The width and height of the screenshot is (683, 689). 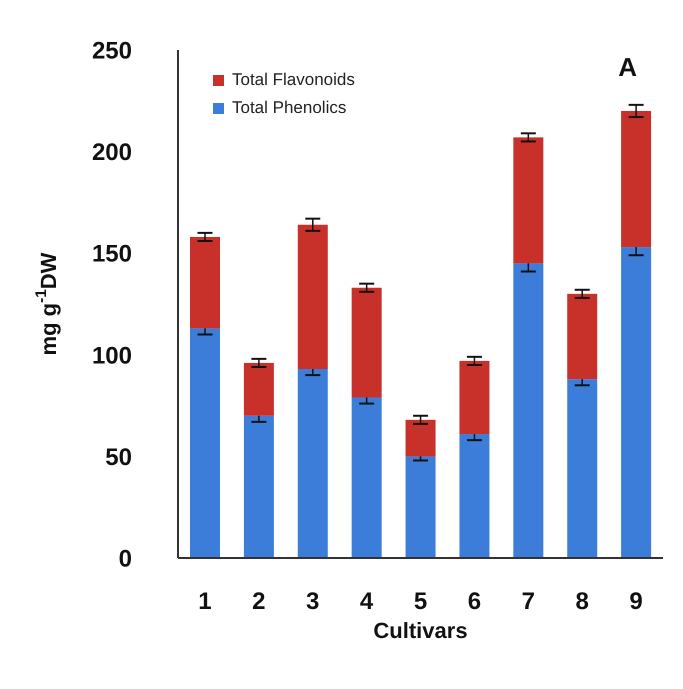 I want to click on y-tick-label: 250, so click(x=112, y=51).